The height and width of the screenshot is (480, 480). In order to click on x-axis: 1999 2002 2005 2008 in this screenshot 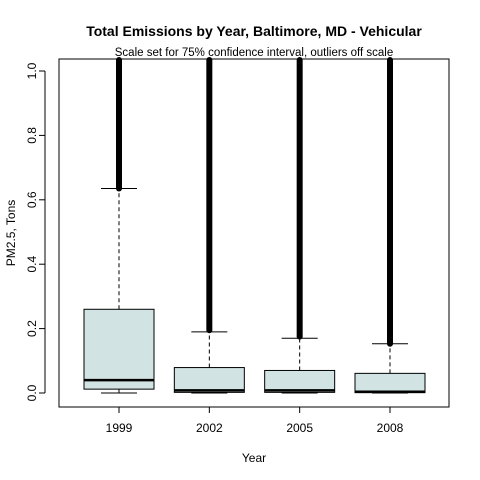, I will do `click(255, 420)`.